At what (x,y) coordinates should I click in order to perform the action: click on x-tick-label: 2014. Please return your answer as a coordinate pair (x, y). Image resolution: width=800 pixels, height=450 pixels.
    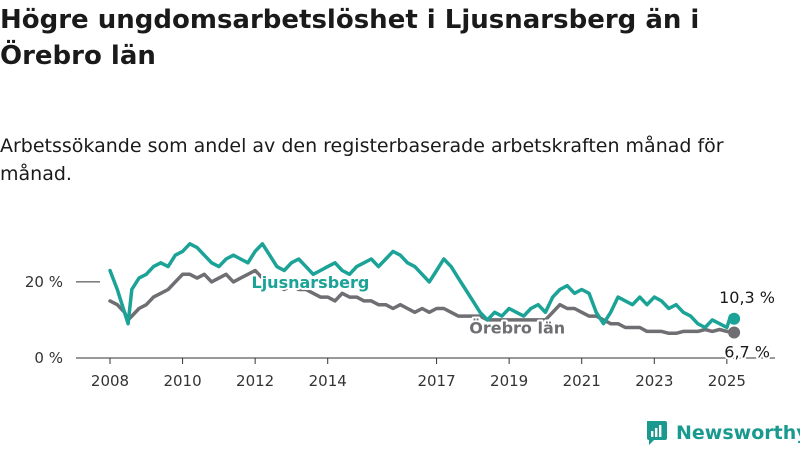
    Looking at the image, I should click on (328, 381).